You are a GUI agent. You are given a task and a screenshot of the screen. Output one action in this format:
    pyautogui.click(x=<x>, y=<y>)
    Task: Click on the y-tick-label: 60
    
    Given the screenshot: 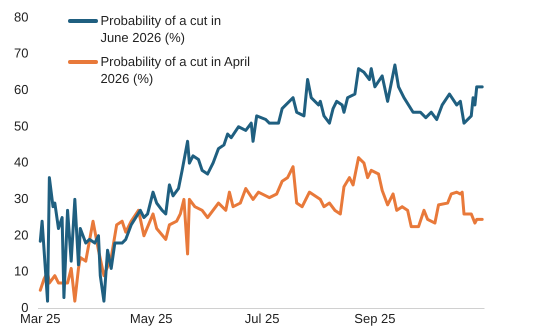 What is the action you would take?
    pyautogui.click(x=21, y=90)
    